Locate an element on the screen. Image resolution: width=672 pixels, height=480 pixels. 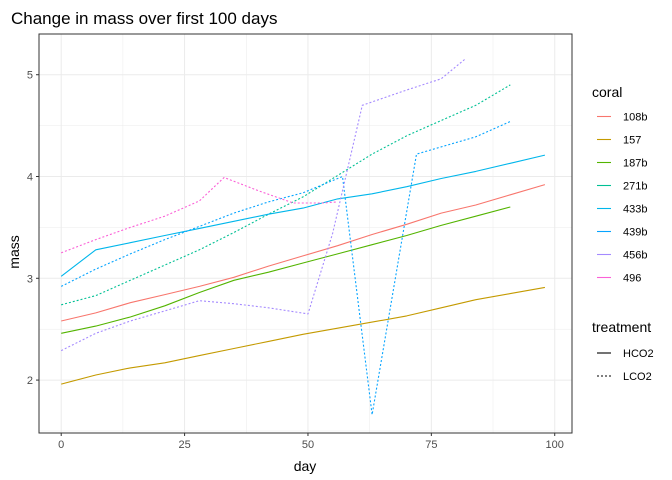
legend-label-HCO2: HCO2 is located at coordinates (638, 354).